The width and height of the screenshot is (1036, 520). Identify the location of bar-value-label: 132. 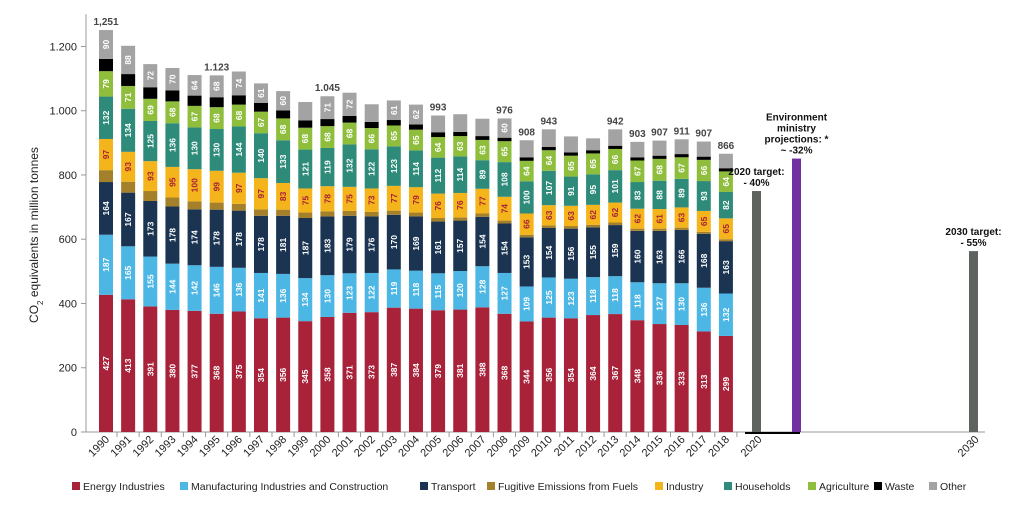
(726, 314).